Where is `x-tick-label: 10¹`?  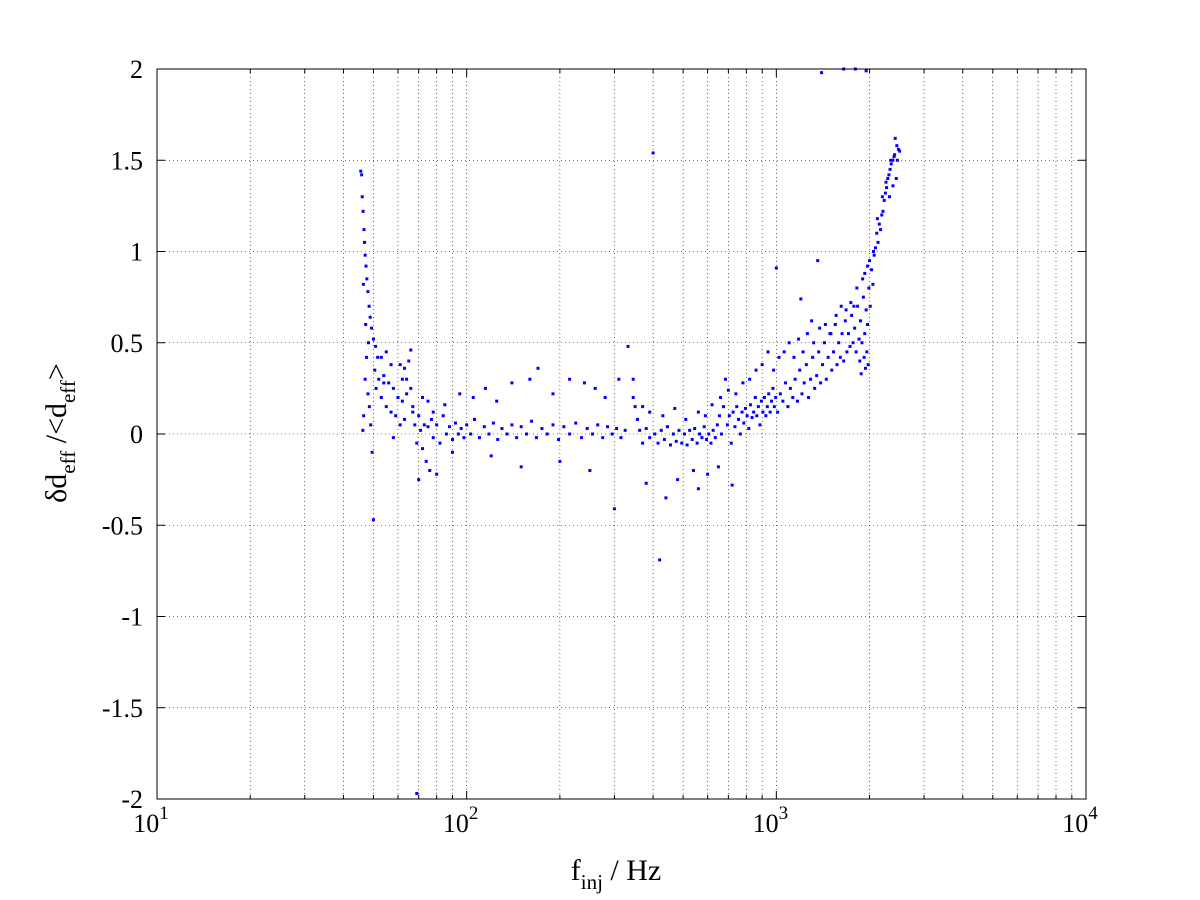
x-tick-label: 10¹ is located at coordinates (151, 820).